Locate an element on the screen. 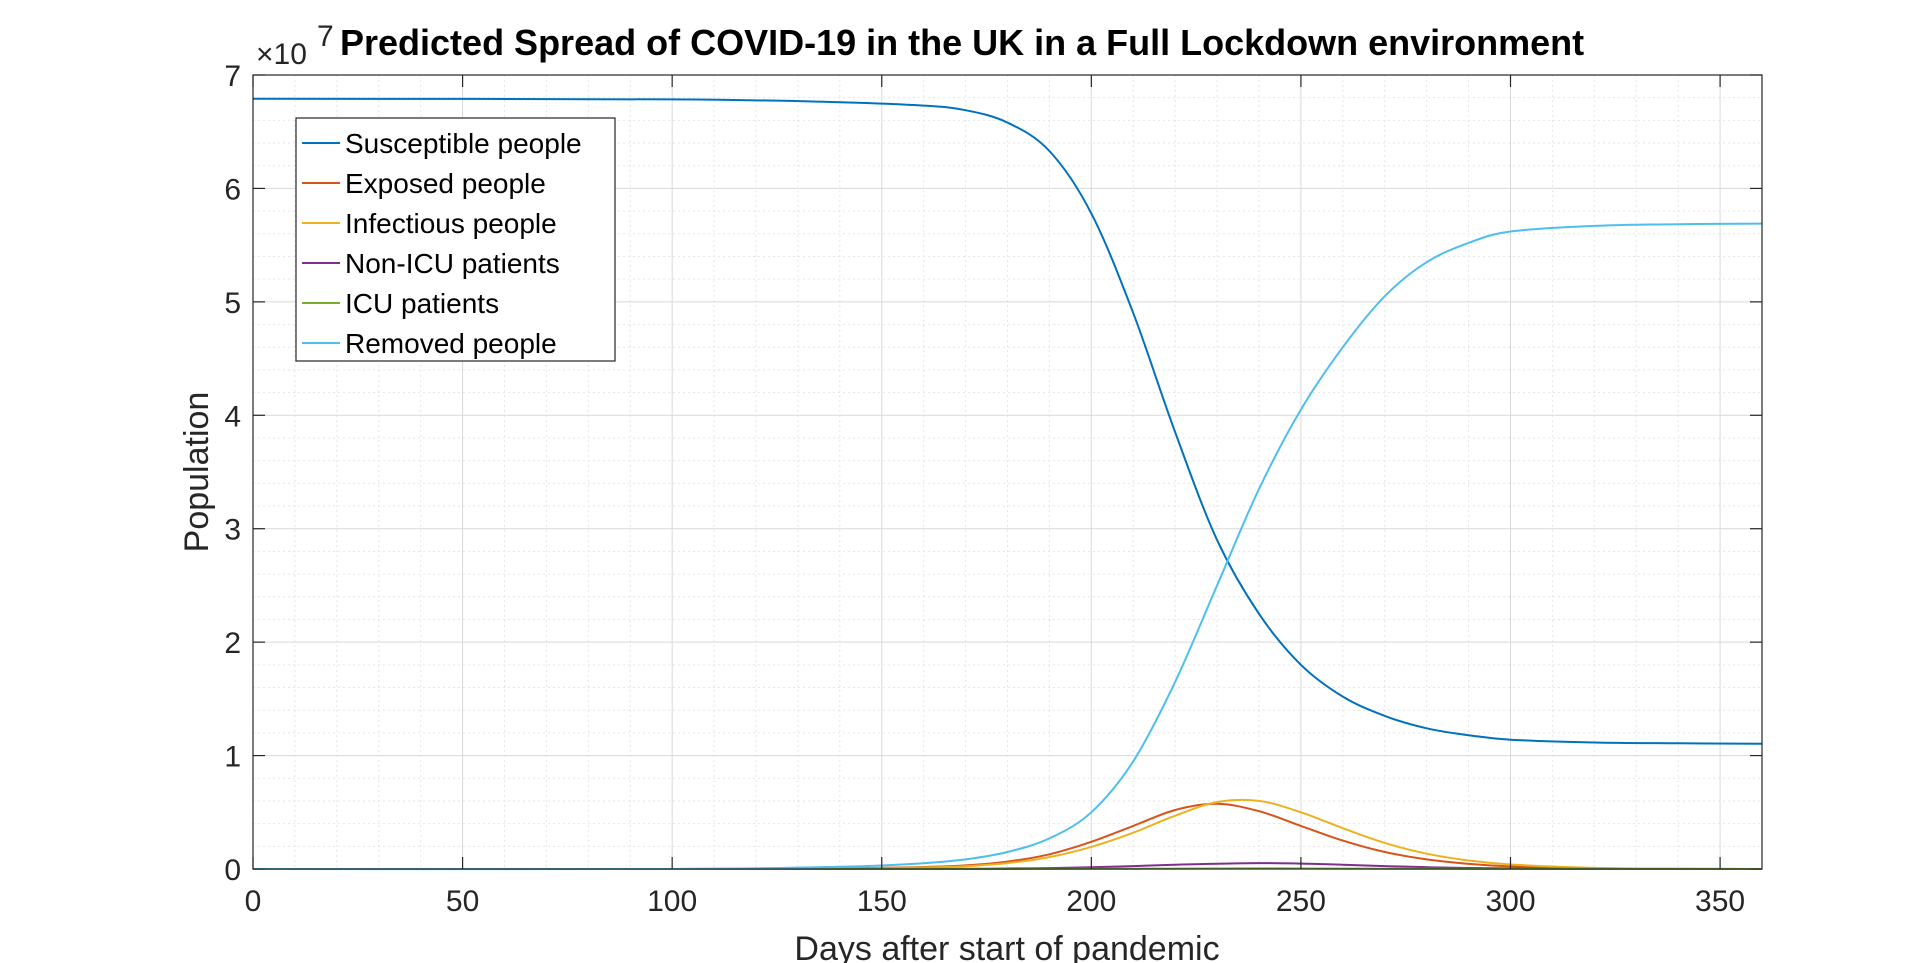 This screenshot has height=963, width=1920. legend-label-icu-patients: ICU patients is located at coordinates (422, 303).